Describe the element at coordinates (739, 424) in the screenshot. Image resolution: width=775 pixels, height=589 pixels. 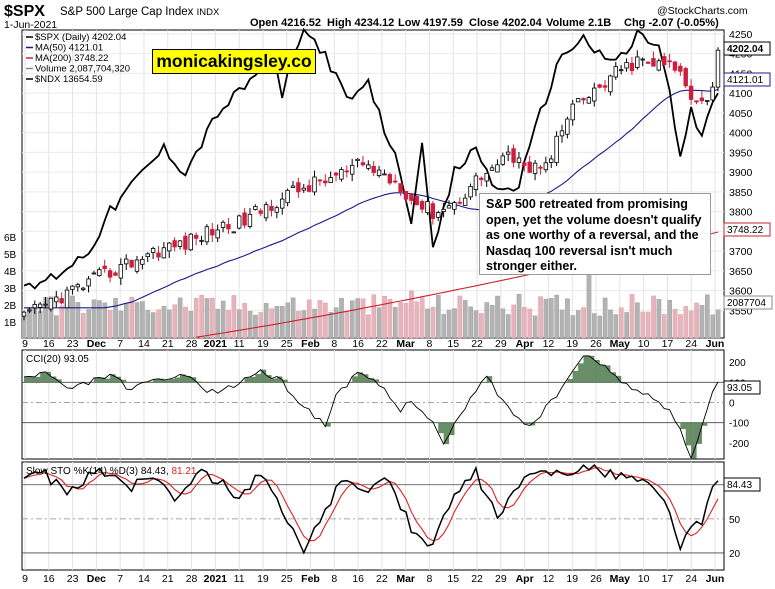
I see `cci-y-tick: -100` at that location.